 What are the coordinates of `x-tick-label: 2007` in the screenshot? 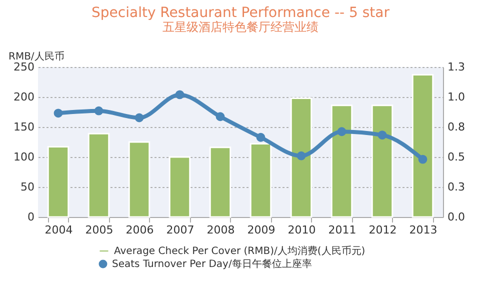 It's located at (180, 230).